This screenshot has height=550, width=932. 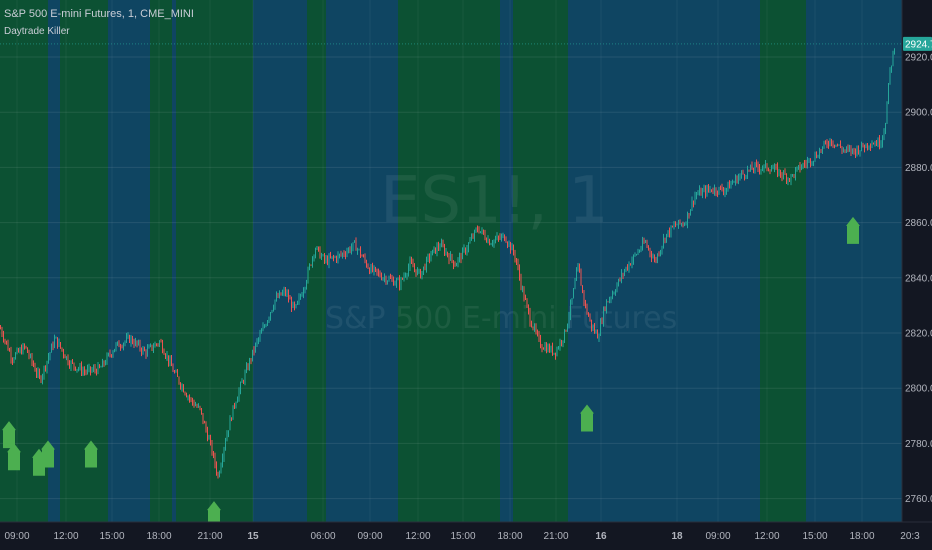 I want to click on time-tick-11: 21:00, so click(x=555, y=536).